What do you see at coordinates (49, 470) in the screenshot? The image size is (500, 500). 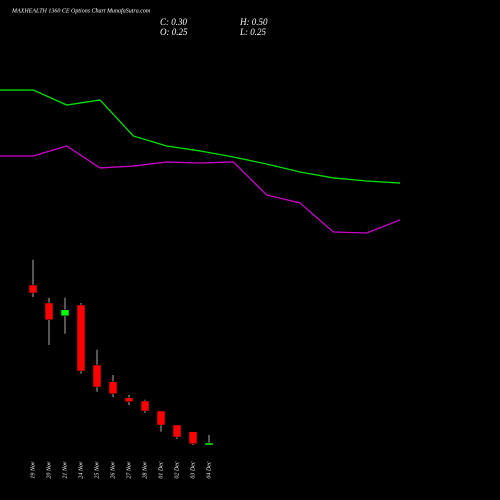 I see `x-tick-label: 20 Nov` at bounding box center [49, 470].